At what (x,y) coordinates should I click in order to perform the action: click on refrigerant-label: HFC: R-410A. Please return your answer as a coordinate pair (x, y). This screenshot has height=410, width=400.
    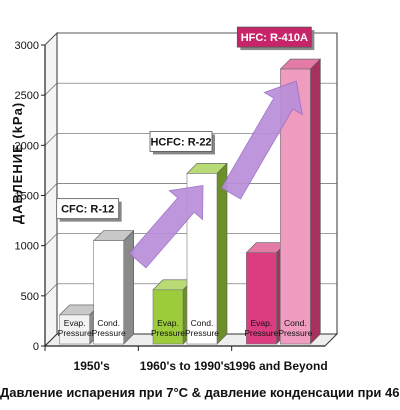
    Looking at the image, I should click on (274, 38).